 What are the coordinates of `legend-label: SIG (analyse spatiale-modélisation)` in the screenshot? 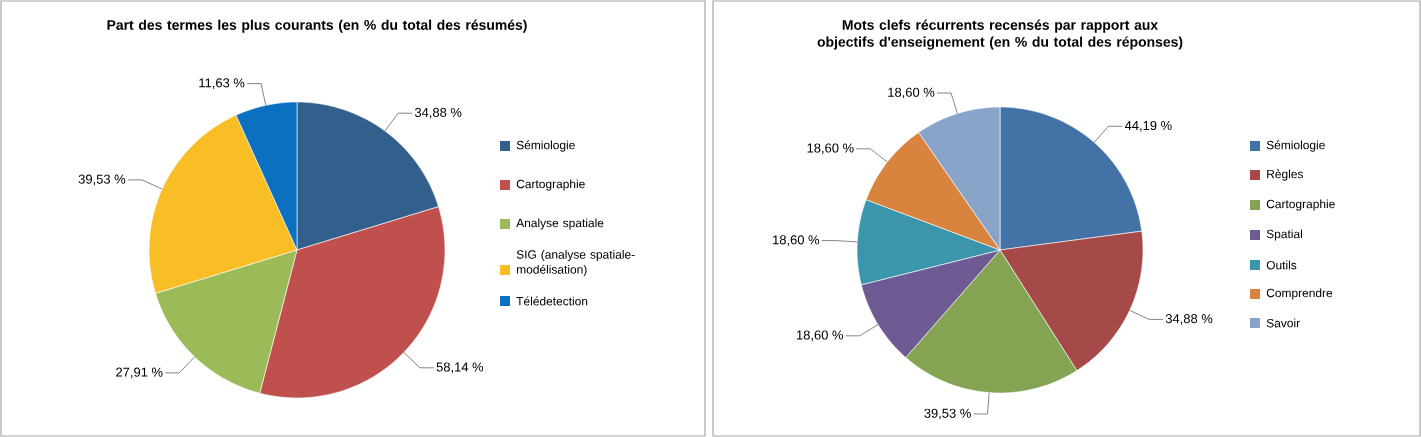 It's located at (575, 263).